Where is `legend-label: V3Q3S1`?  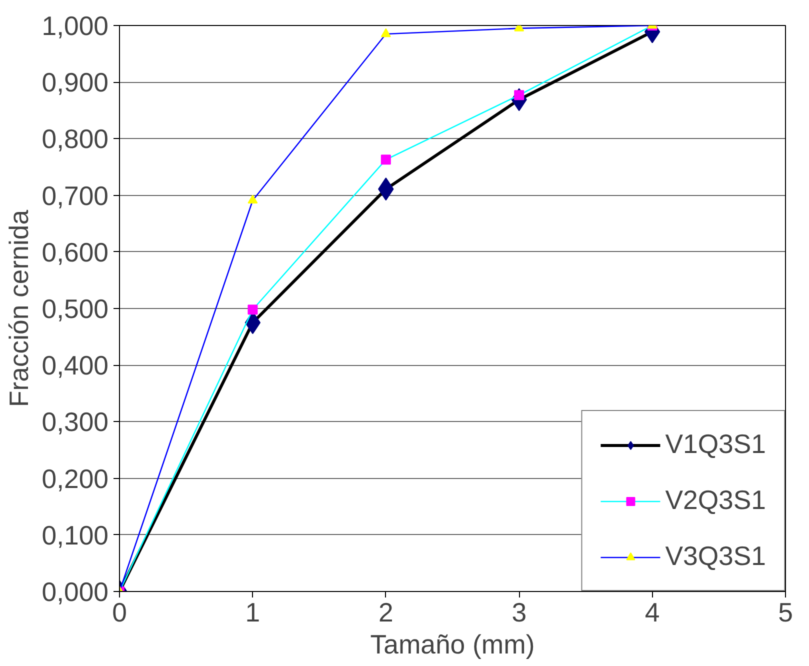
legend-label: V3Q3S1 is located at coordinates (715, 556).